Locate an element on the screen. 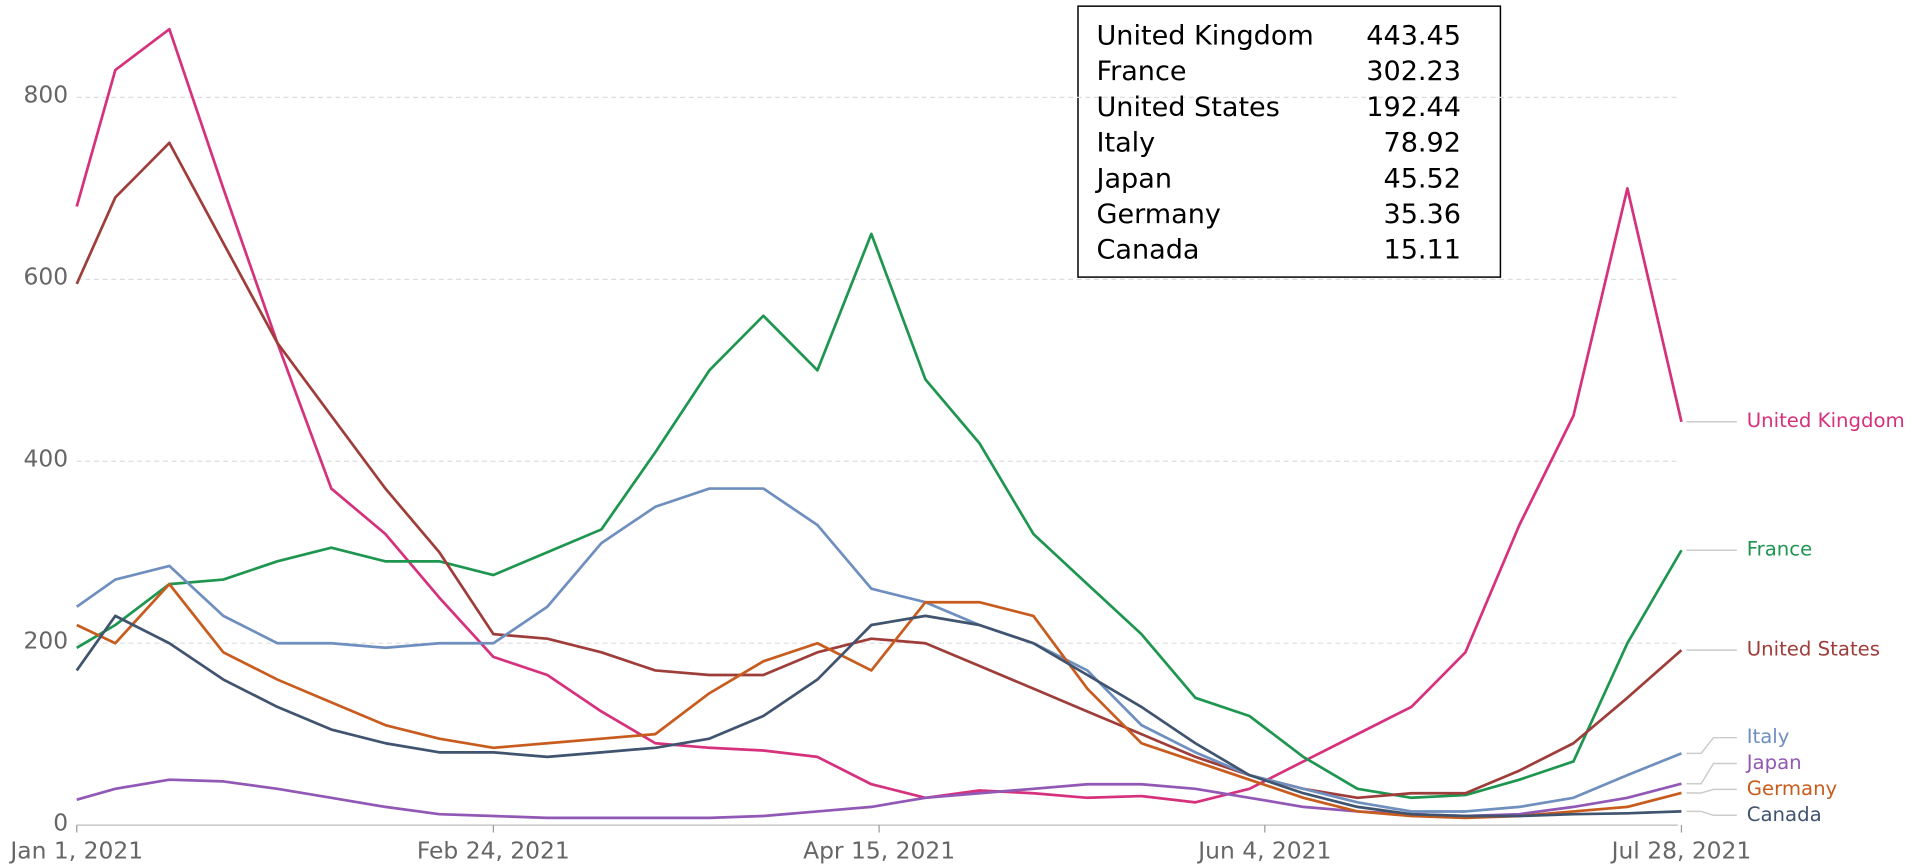  y-tick-label: 400 is located at coordinates (46, 459).